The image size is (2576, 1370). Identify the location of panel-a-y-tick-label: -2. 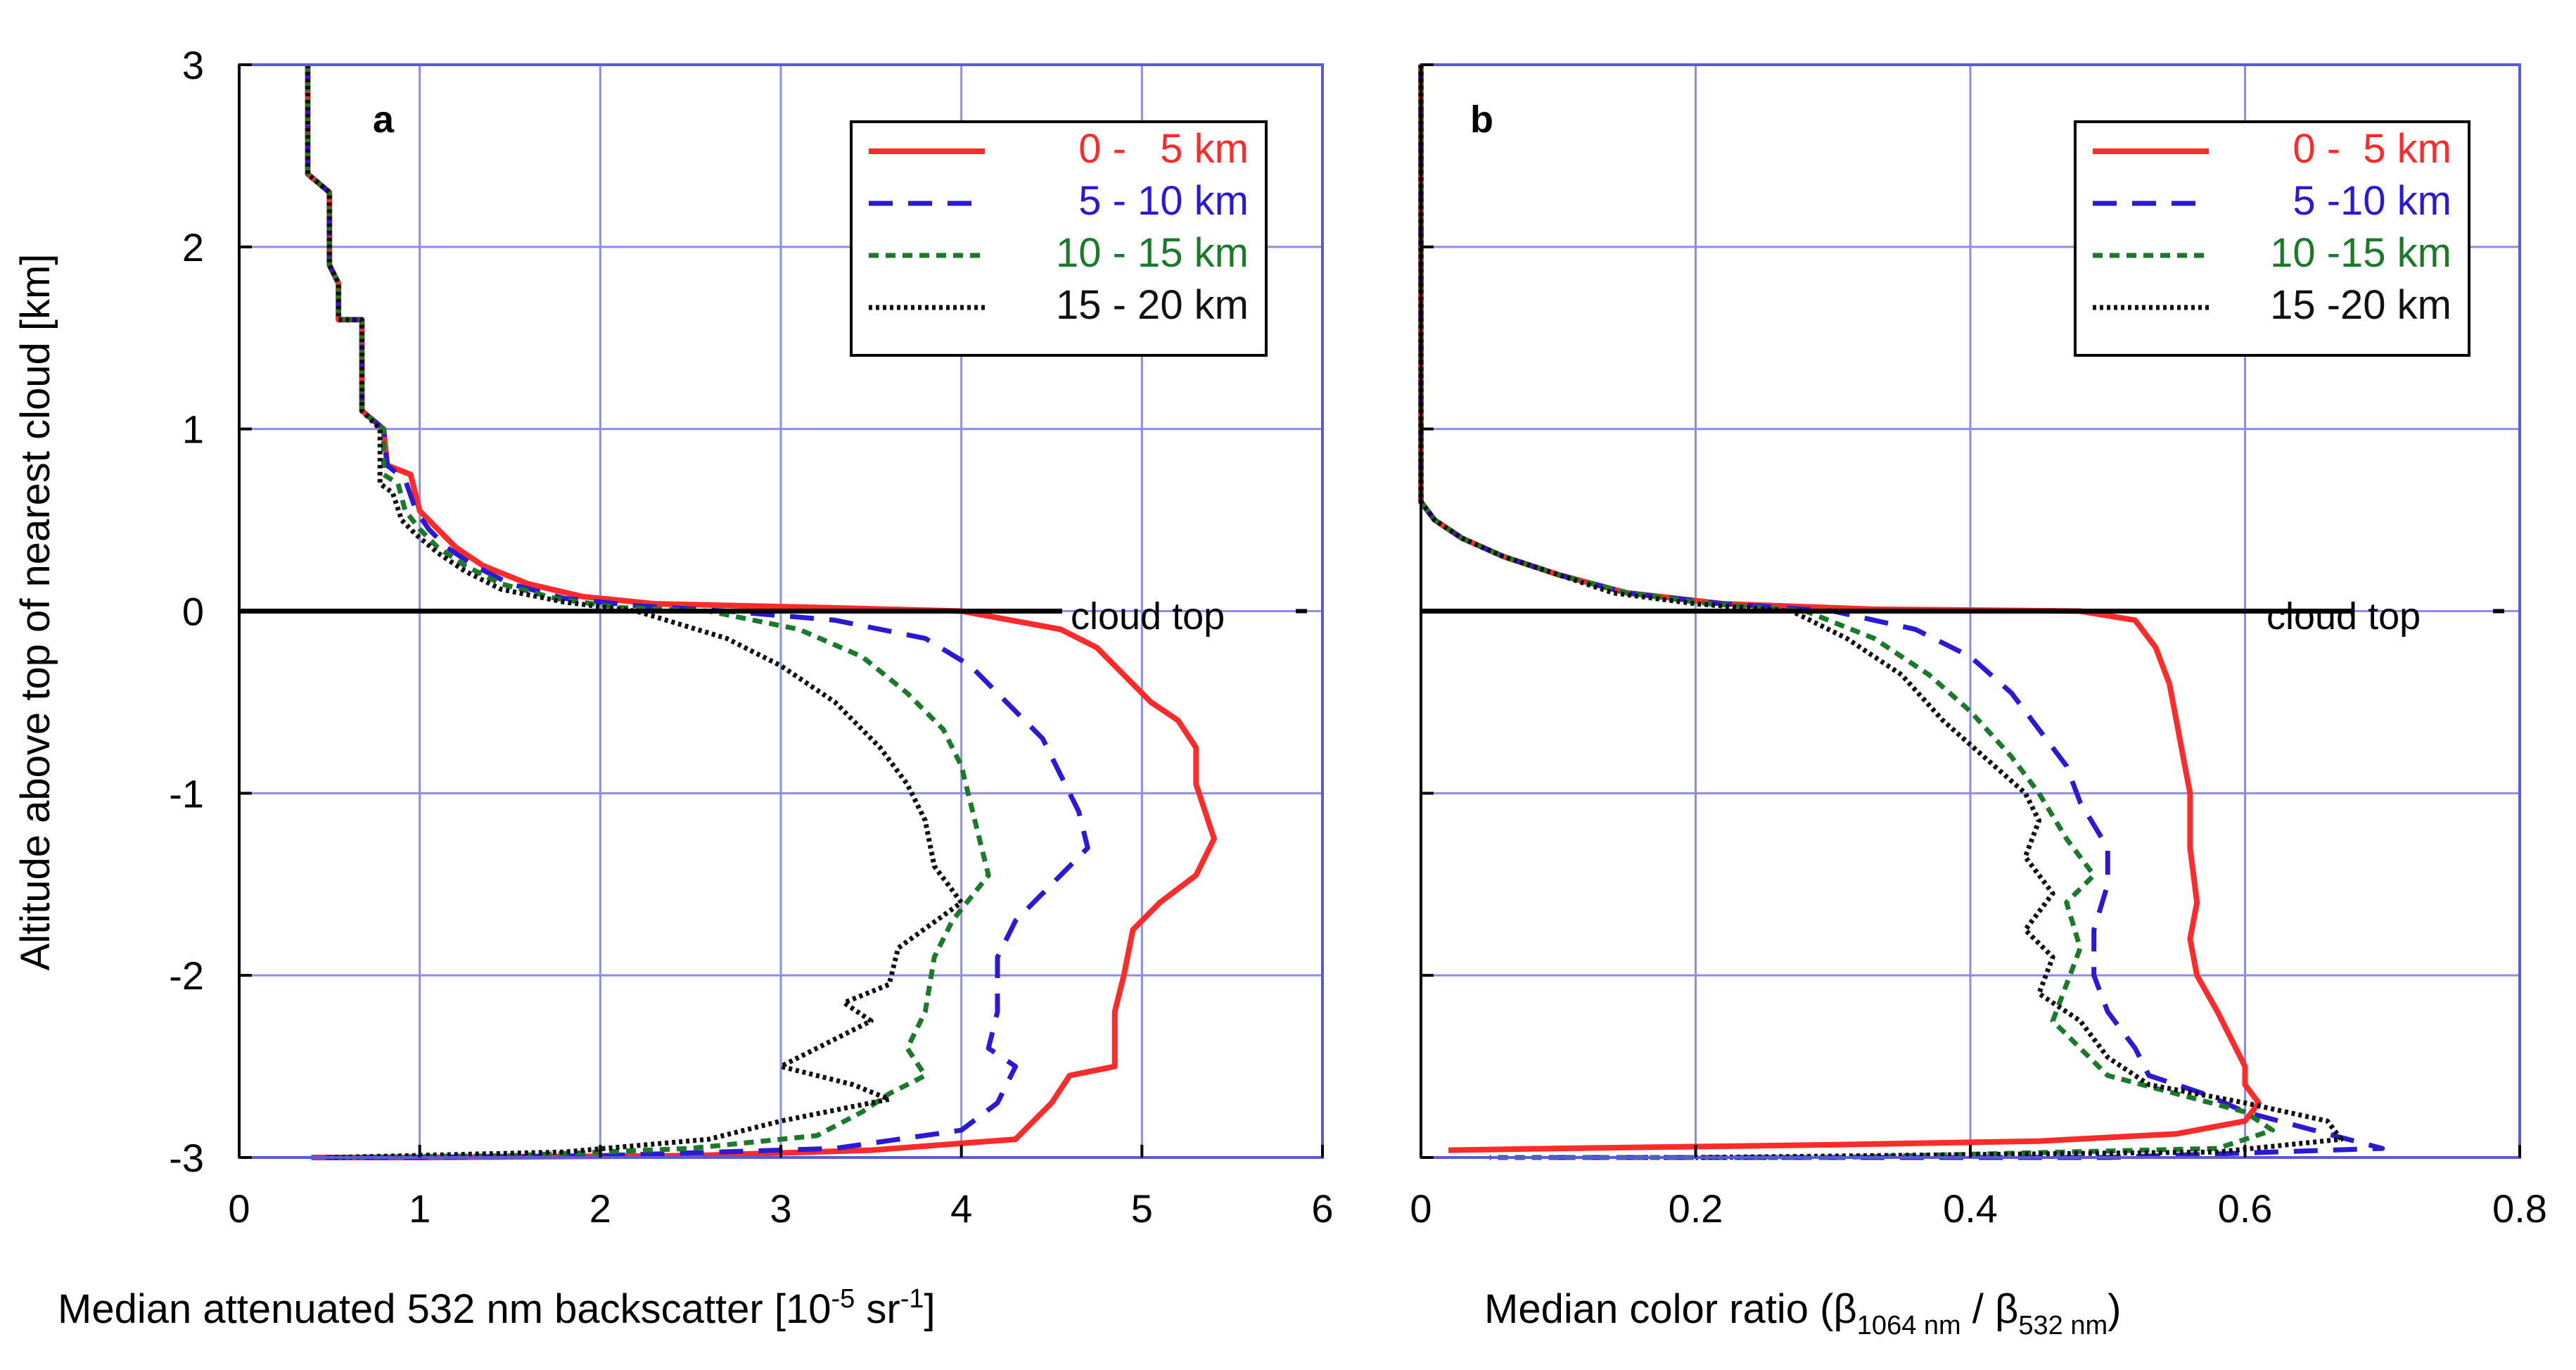
(186, 975).